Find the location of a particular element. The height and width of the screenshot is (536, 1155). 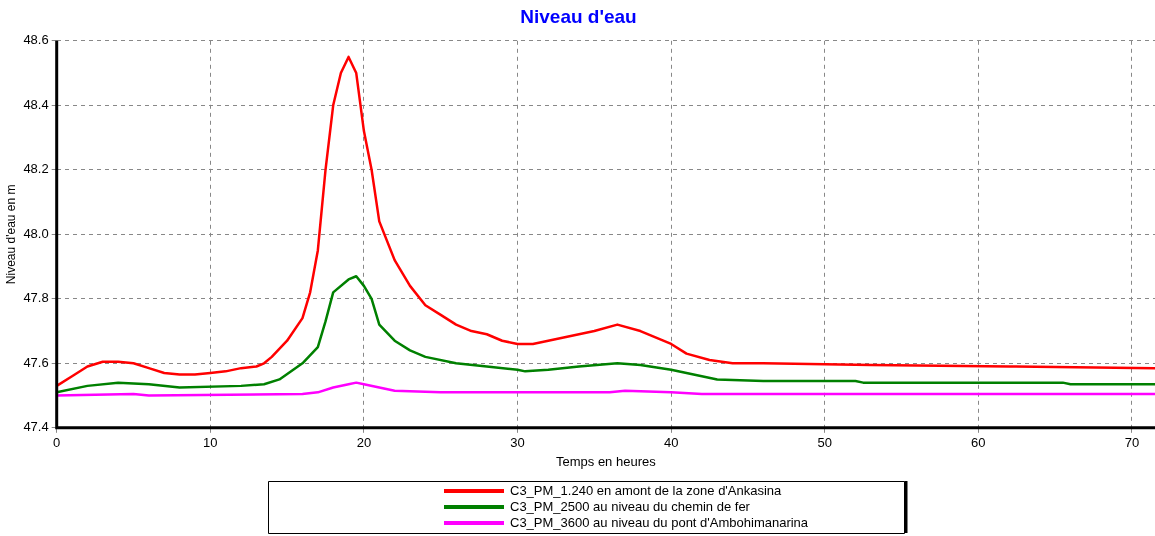

y-tick-label: 48.0 is located at coordinates (36, 233).